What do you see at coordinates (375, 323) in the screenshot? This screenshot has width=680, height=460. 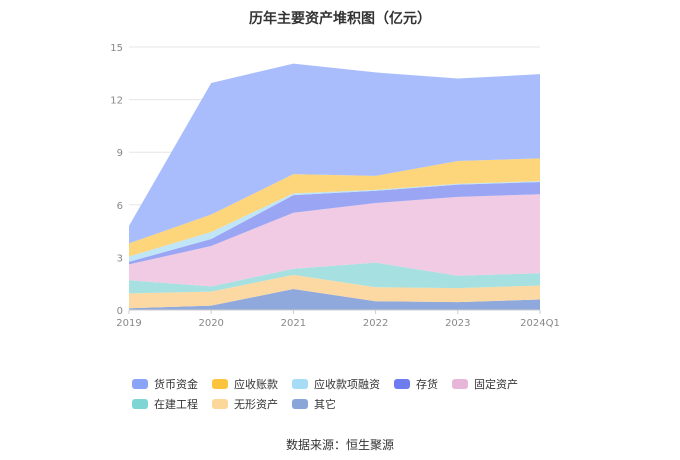 I see `x-tick-label: 2022` at bounding box center [375, 323].